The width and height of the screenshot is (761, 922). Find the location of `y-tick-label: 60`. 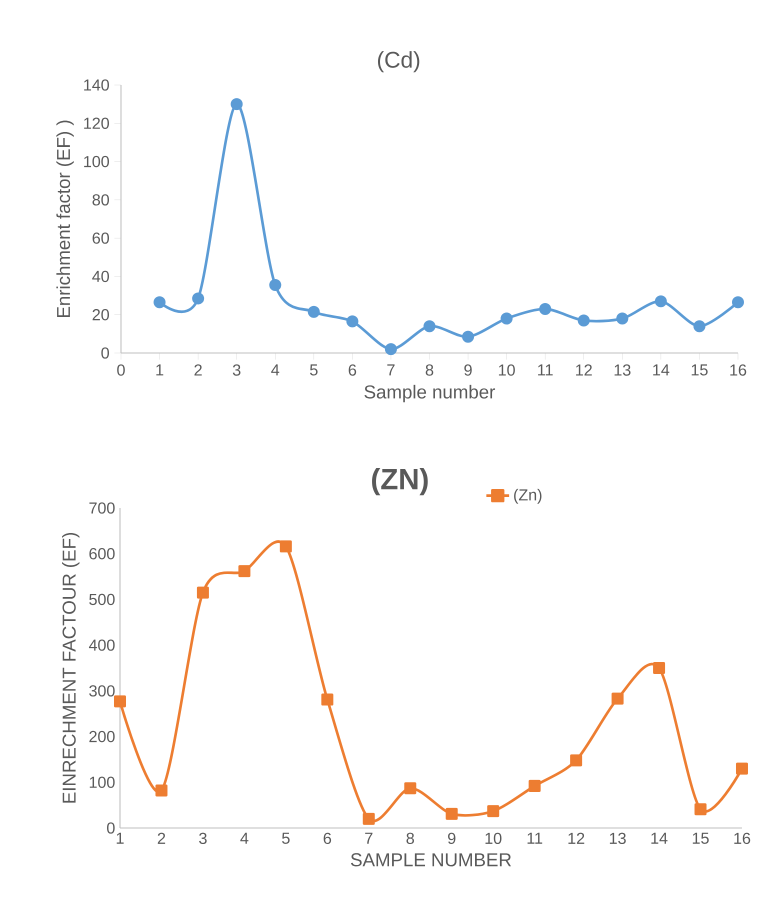

y-tick-label: 60 is located at coordinates (100, 238).